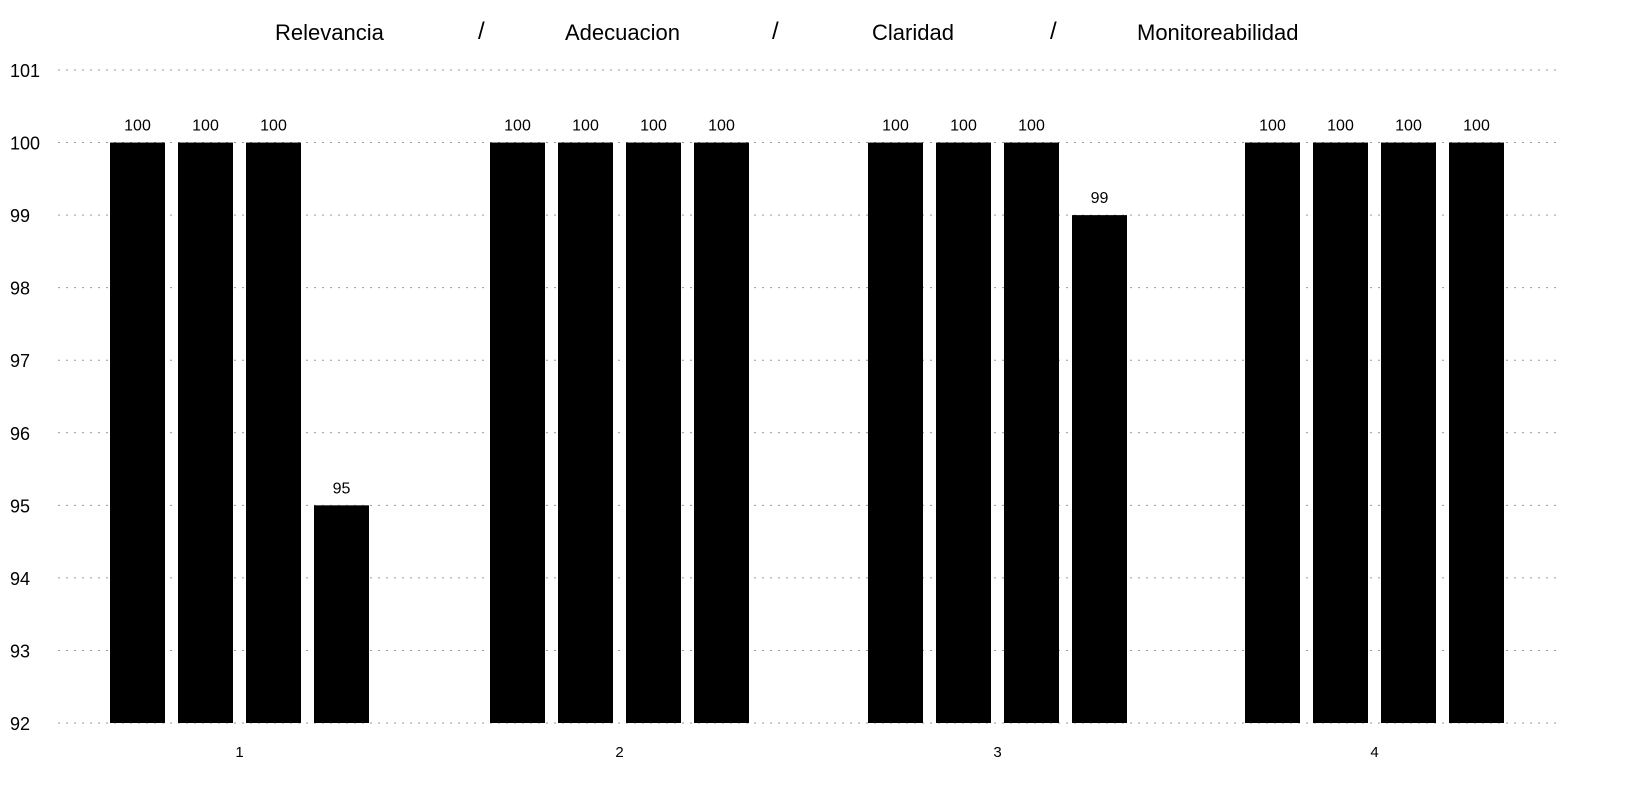 This screenshot has width=1632, height=810. What do you see at coordinates (329, 32) in the screenshot?
I see `legend-label-relevancia: Relevancia` at bounding box center [329, 32].